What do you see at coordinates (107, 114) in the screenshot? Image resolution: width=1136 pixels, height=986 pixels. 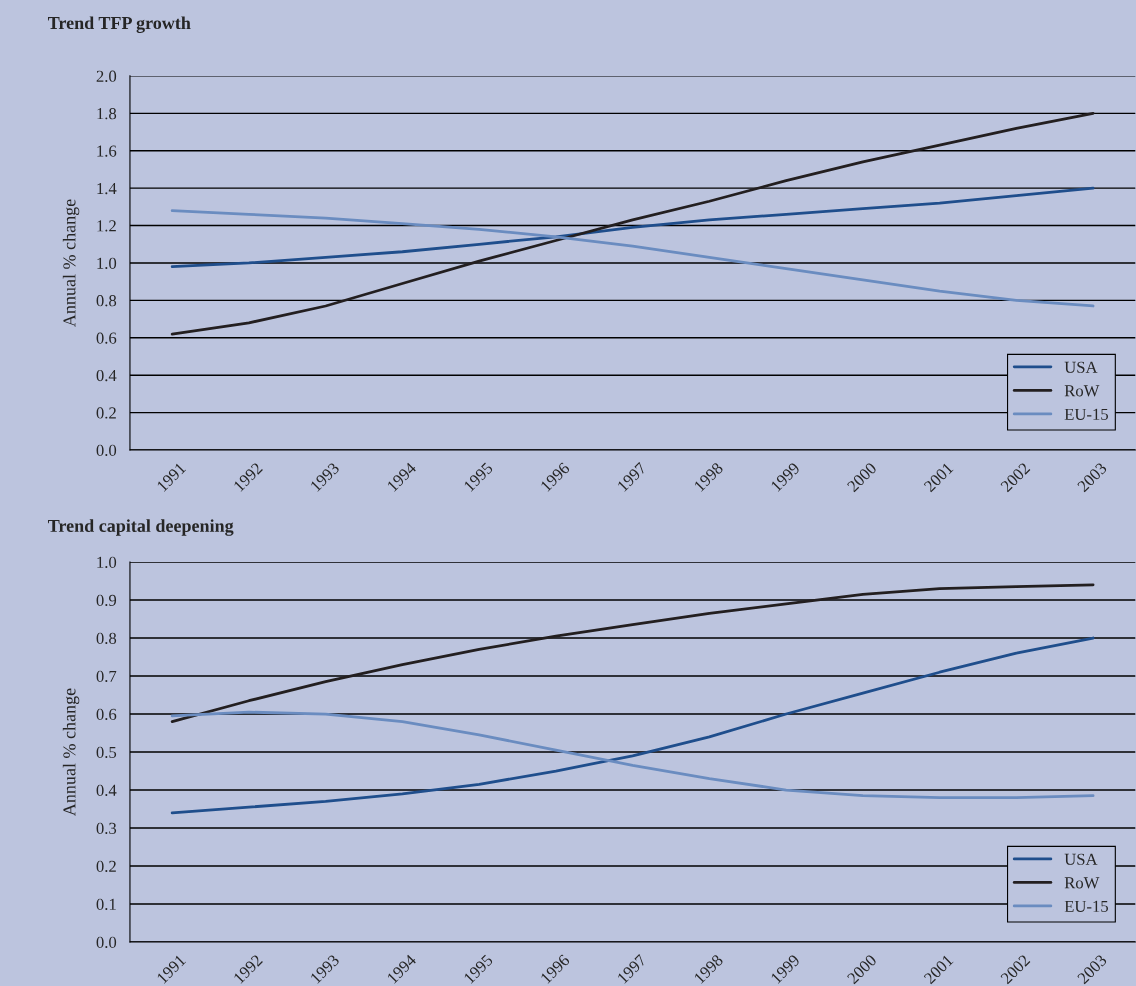 I see `y-tick-label: 1.8` at bounding box center [107, 114].